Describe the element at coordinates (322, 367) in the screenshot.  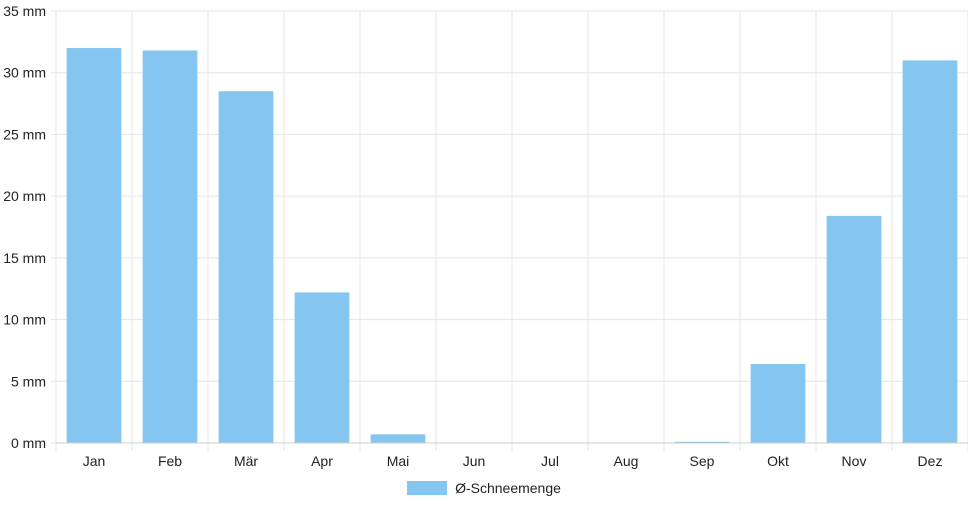
I see `bar-apr` at that location.